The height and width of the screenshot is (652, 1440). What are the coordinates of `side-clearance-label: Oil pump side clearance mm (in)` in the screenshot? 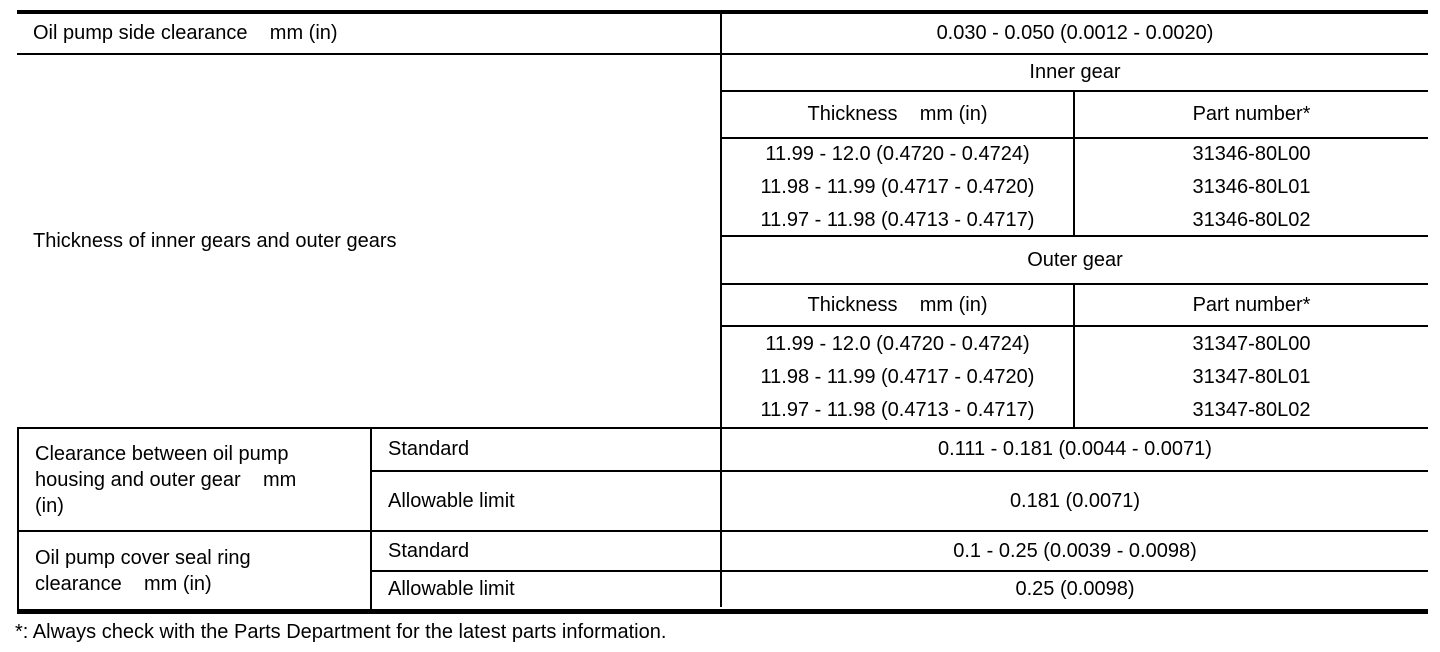 It's located at (369, 33).